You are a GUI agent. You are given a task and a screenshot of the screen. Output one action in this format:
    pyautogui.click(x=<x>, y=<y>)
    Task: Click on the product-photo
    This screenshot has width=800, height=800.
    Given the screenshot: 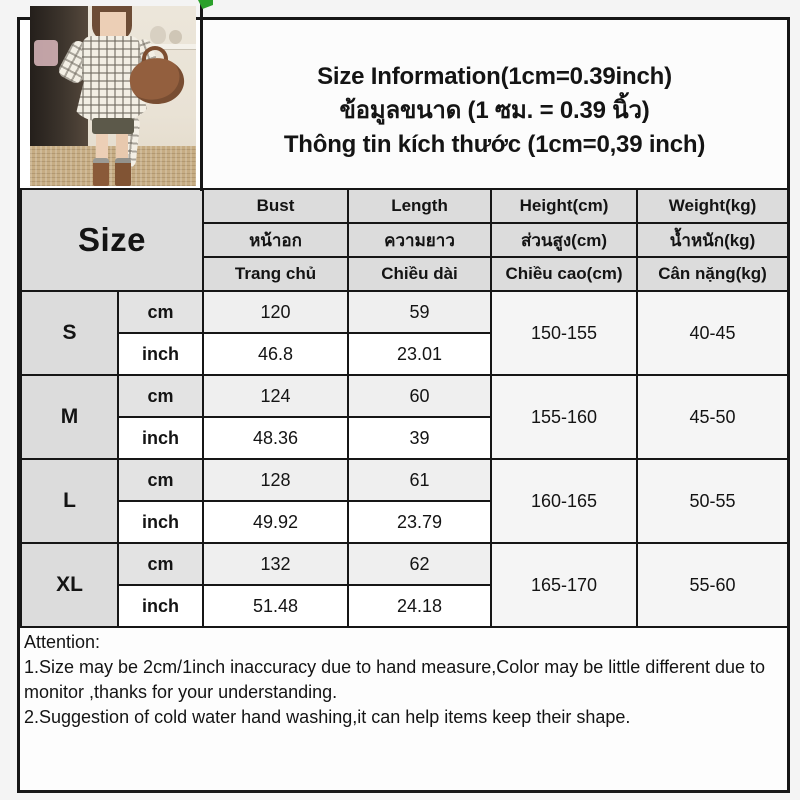 What is the action you would take?
    pyautogui.click(x=113, y=96)
    